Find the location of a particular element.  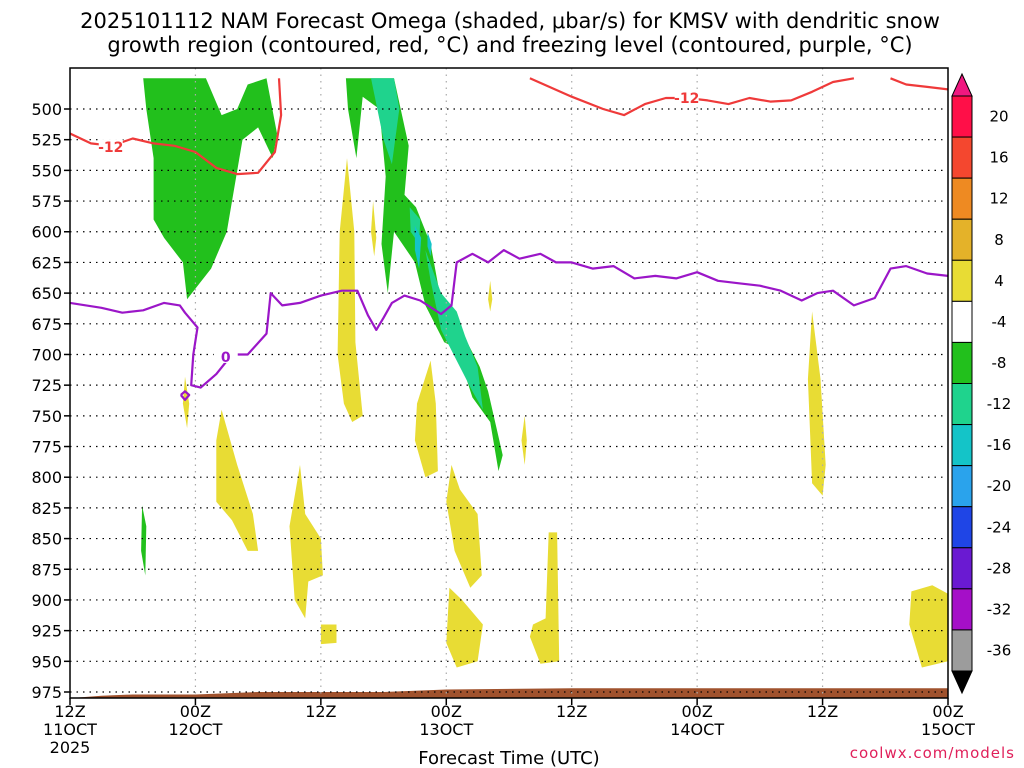

x-tick-label-top-24: 12Z is located at coordinates (320, 711).